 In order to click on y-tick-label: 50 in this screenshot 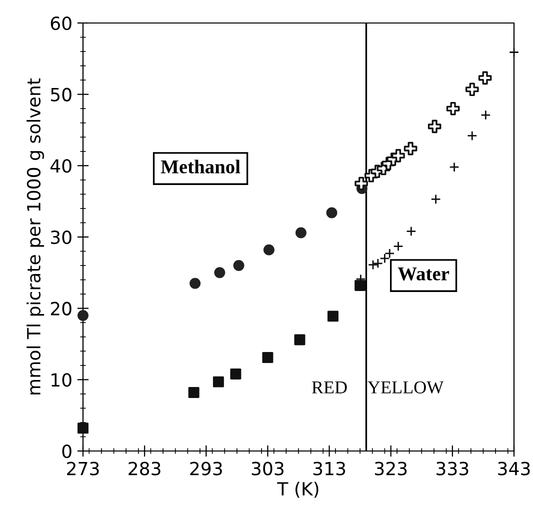, I will do `click(61, 95)`.